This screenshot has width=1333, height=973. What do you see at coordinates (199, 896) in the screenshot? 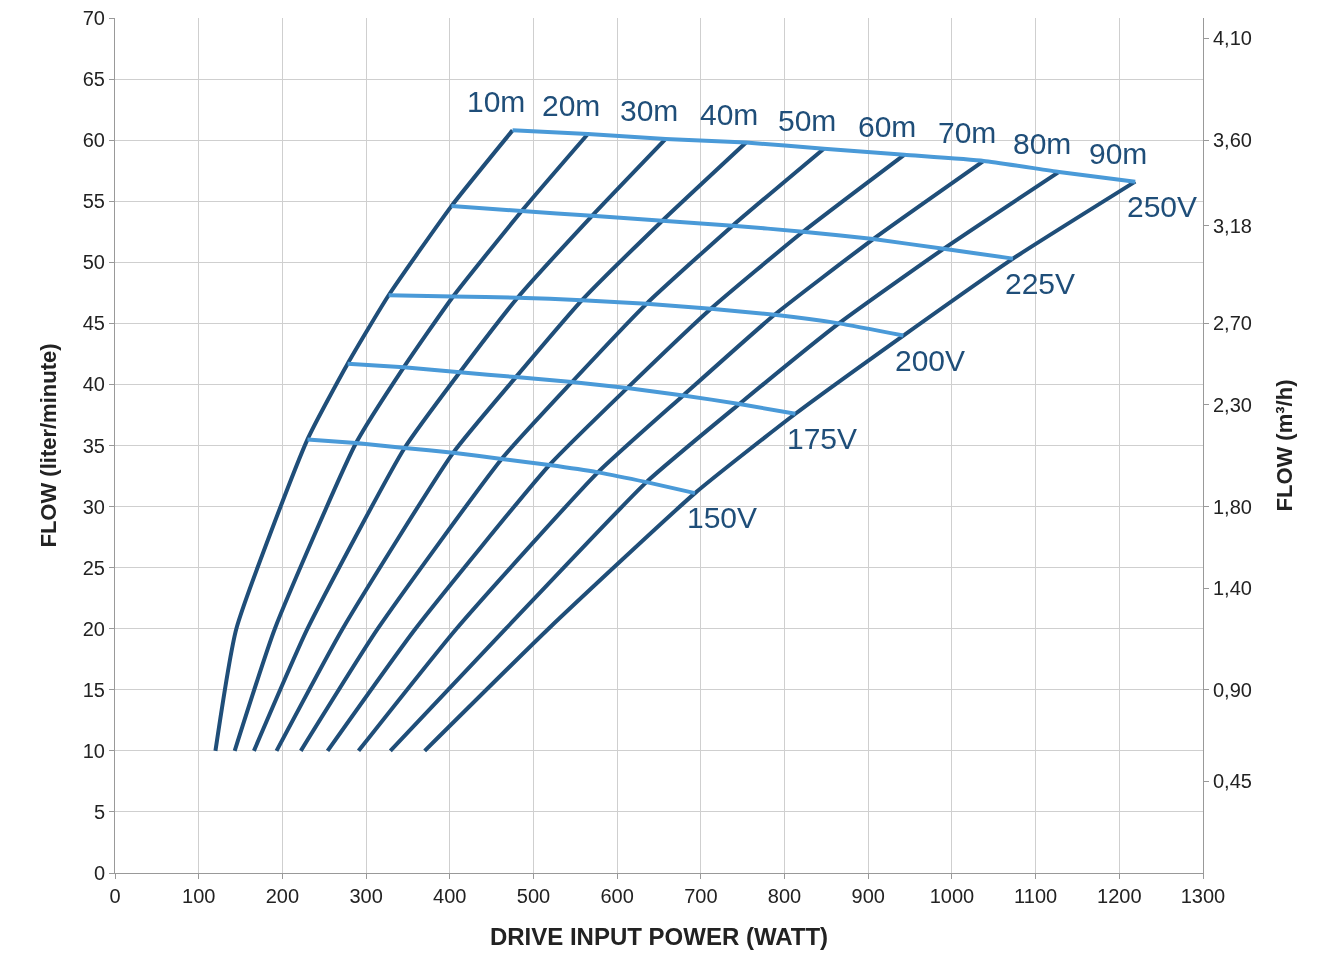
I see `x-tick-label: 100` at bounding box center [199, 896].